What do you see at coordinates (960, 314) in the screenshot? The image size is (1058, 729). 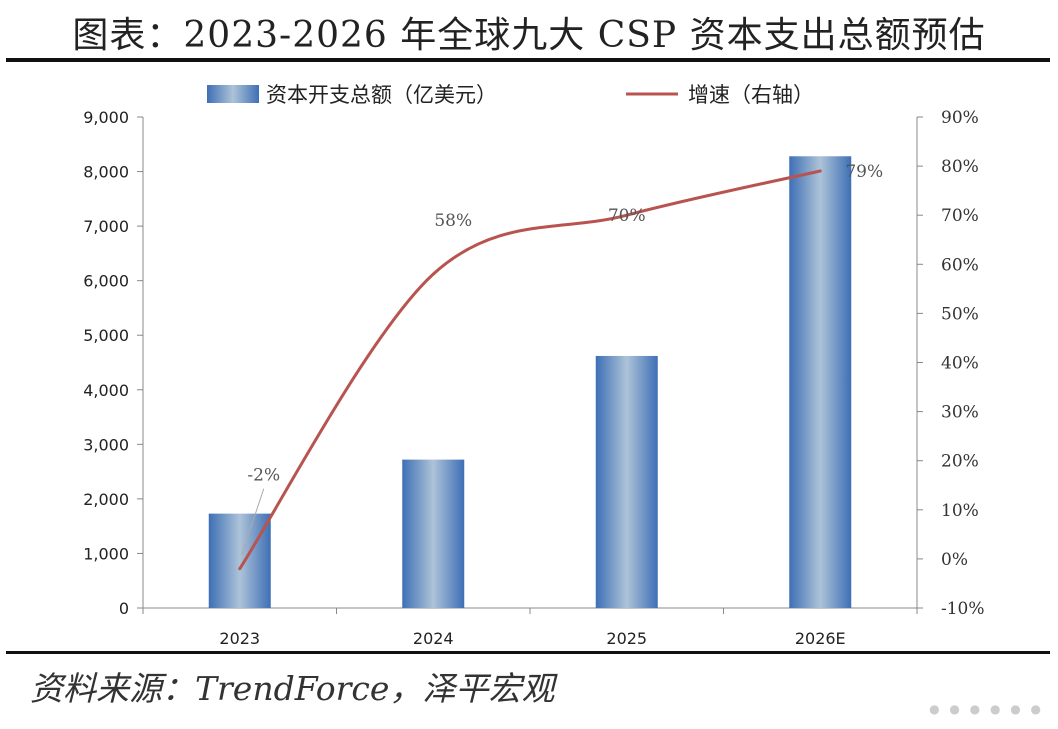 I see `right-tick-label: 50%` at bounding box center [960, 314].